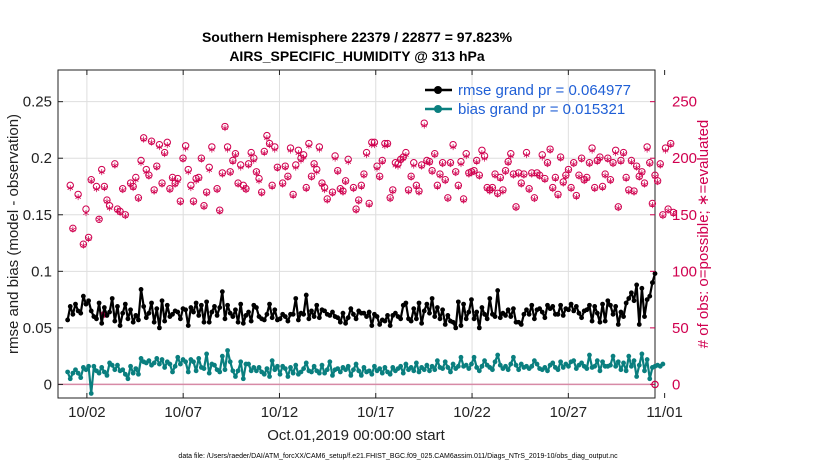 The width and height of the screenshot is (830, 470). Describe the element at coordinates (684, 215) in the screenshot. I see `y-right-tick-label: 150` at that location.